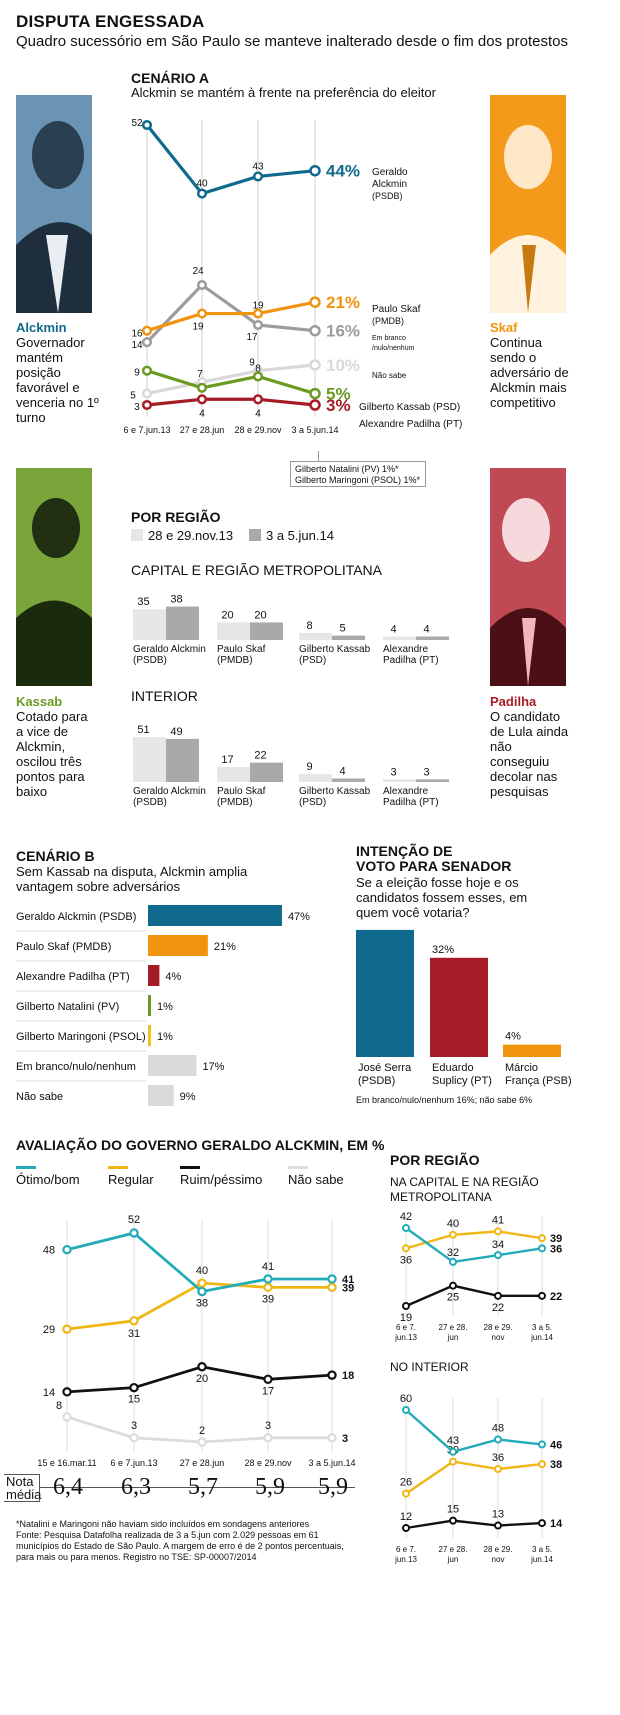 The height and width of the screenshot is (1715, 620). Describe the element at coordinates (133, 1463) in the screenshot. I see `x-tick-label: 6 e 7.jun.13` at that location.